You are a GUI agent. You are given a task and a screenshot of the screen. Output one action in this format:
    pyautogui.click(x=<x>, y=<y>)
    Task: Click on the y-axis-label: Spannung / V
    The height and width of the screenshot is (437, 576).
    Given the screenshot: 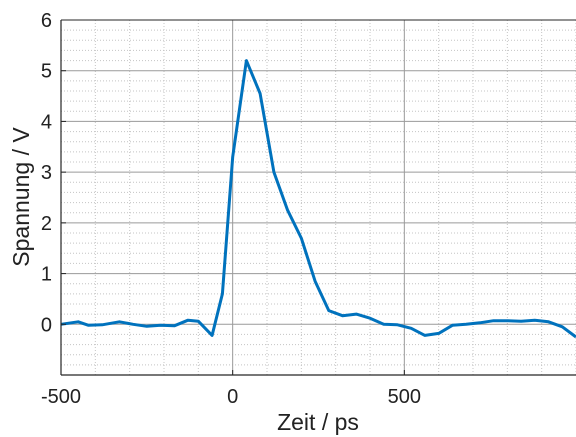 What is the action you would take?
    pyautogui.click(x=21, y=197)
    